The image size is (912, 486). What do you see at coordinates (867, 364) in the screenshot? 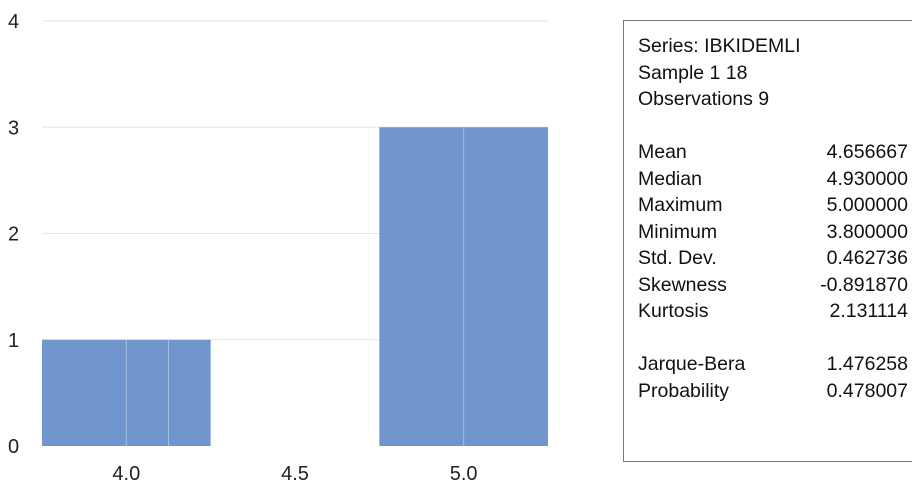
I see `stat-value: 1.476258` at bounding box center [867, 364].